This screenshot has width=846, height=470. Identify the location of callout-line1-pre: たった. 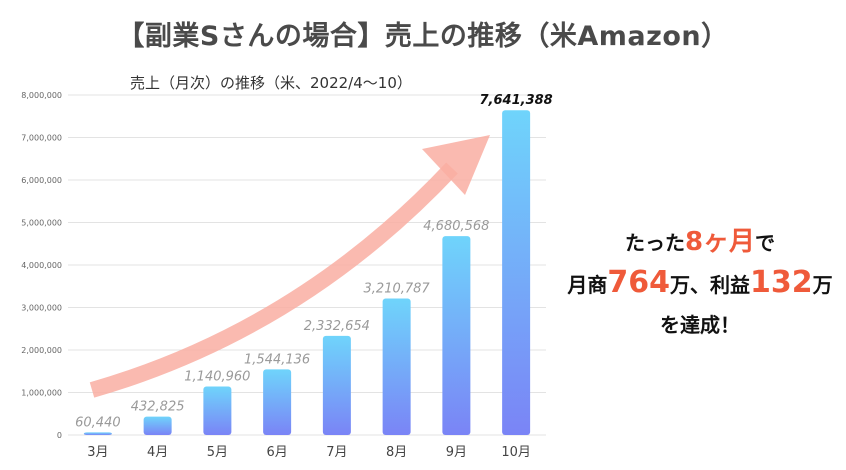
(654, 243).